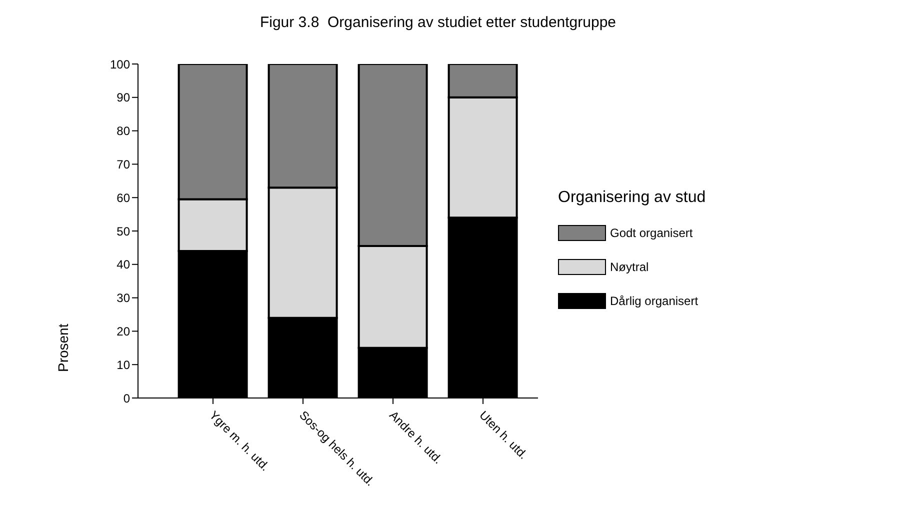 This screenshot has height=519, width=917. I want to click on y-tick-label: 70, so click(123, 164).